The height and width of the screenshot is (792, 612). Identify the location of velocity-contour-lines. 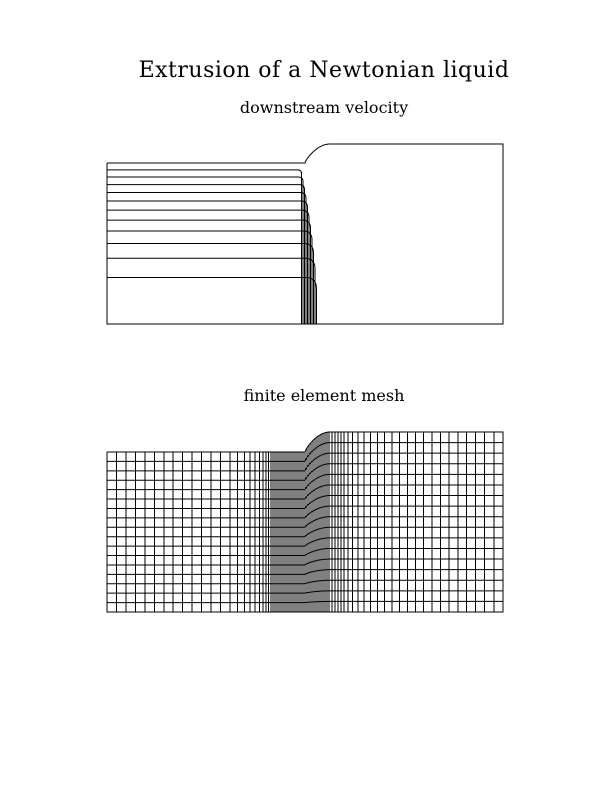
(212, 246).